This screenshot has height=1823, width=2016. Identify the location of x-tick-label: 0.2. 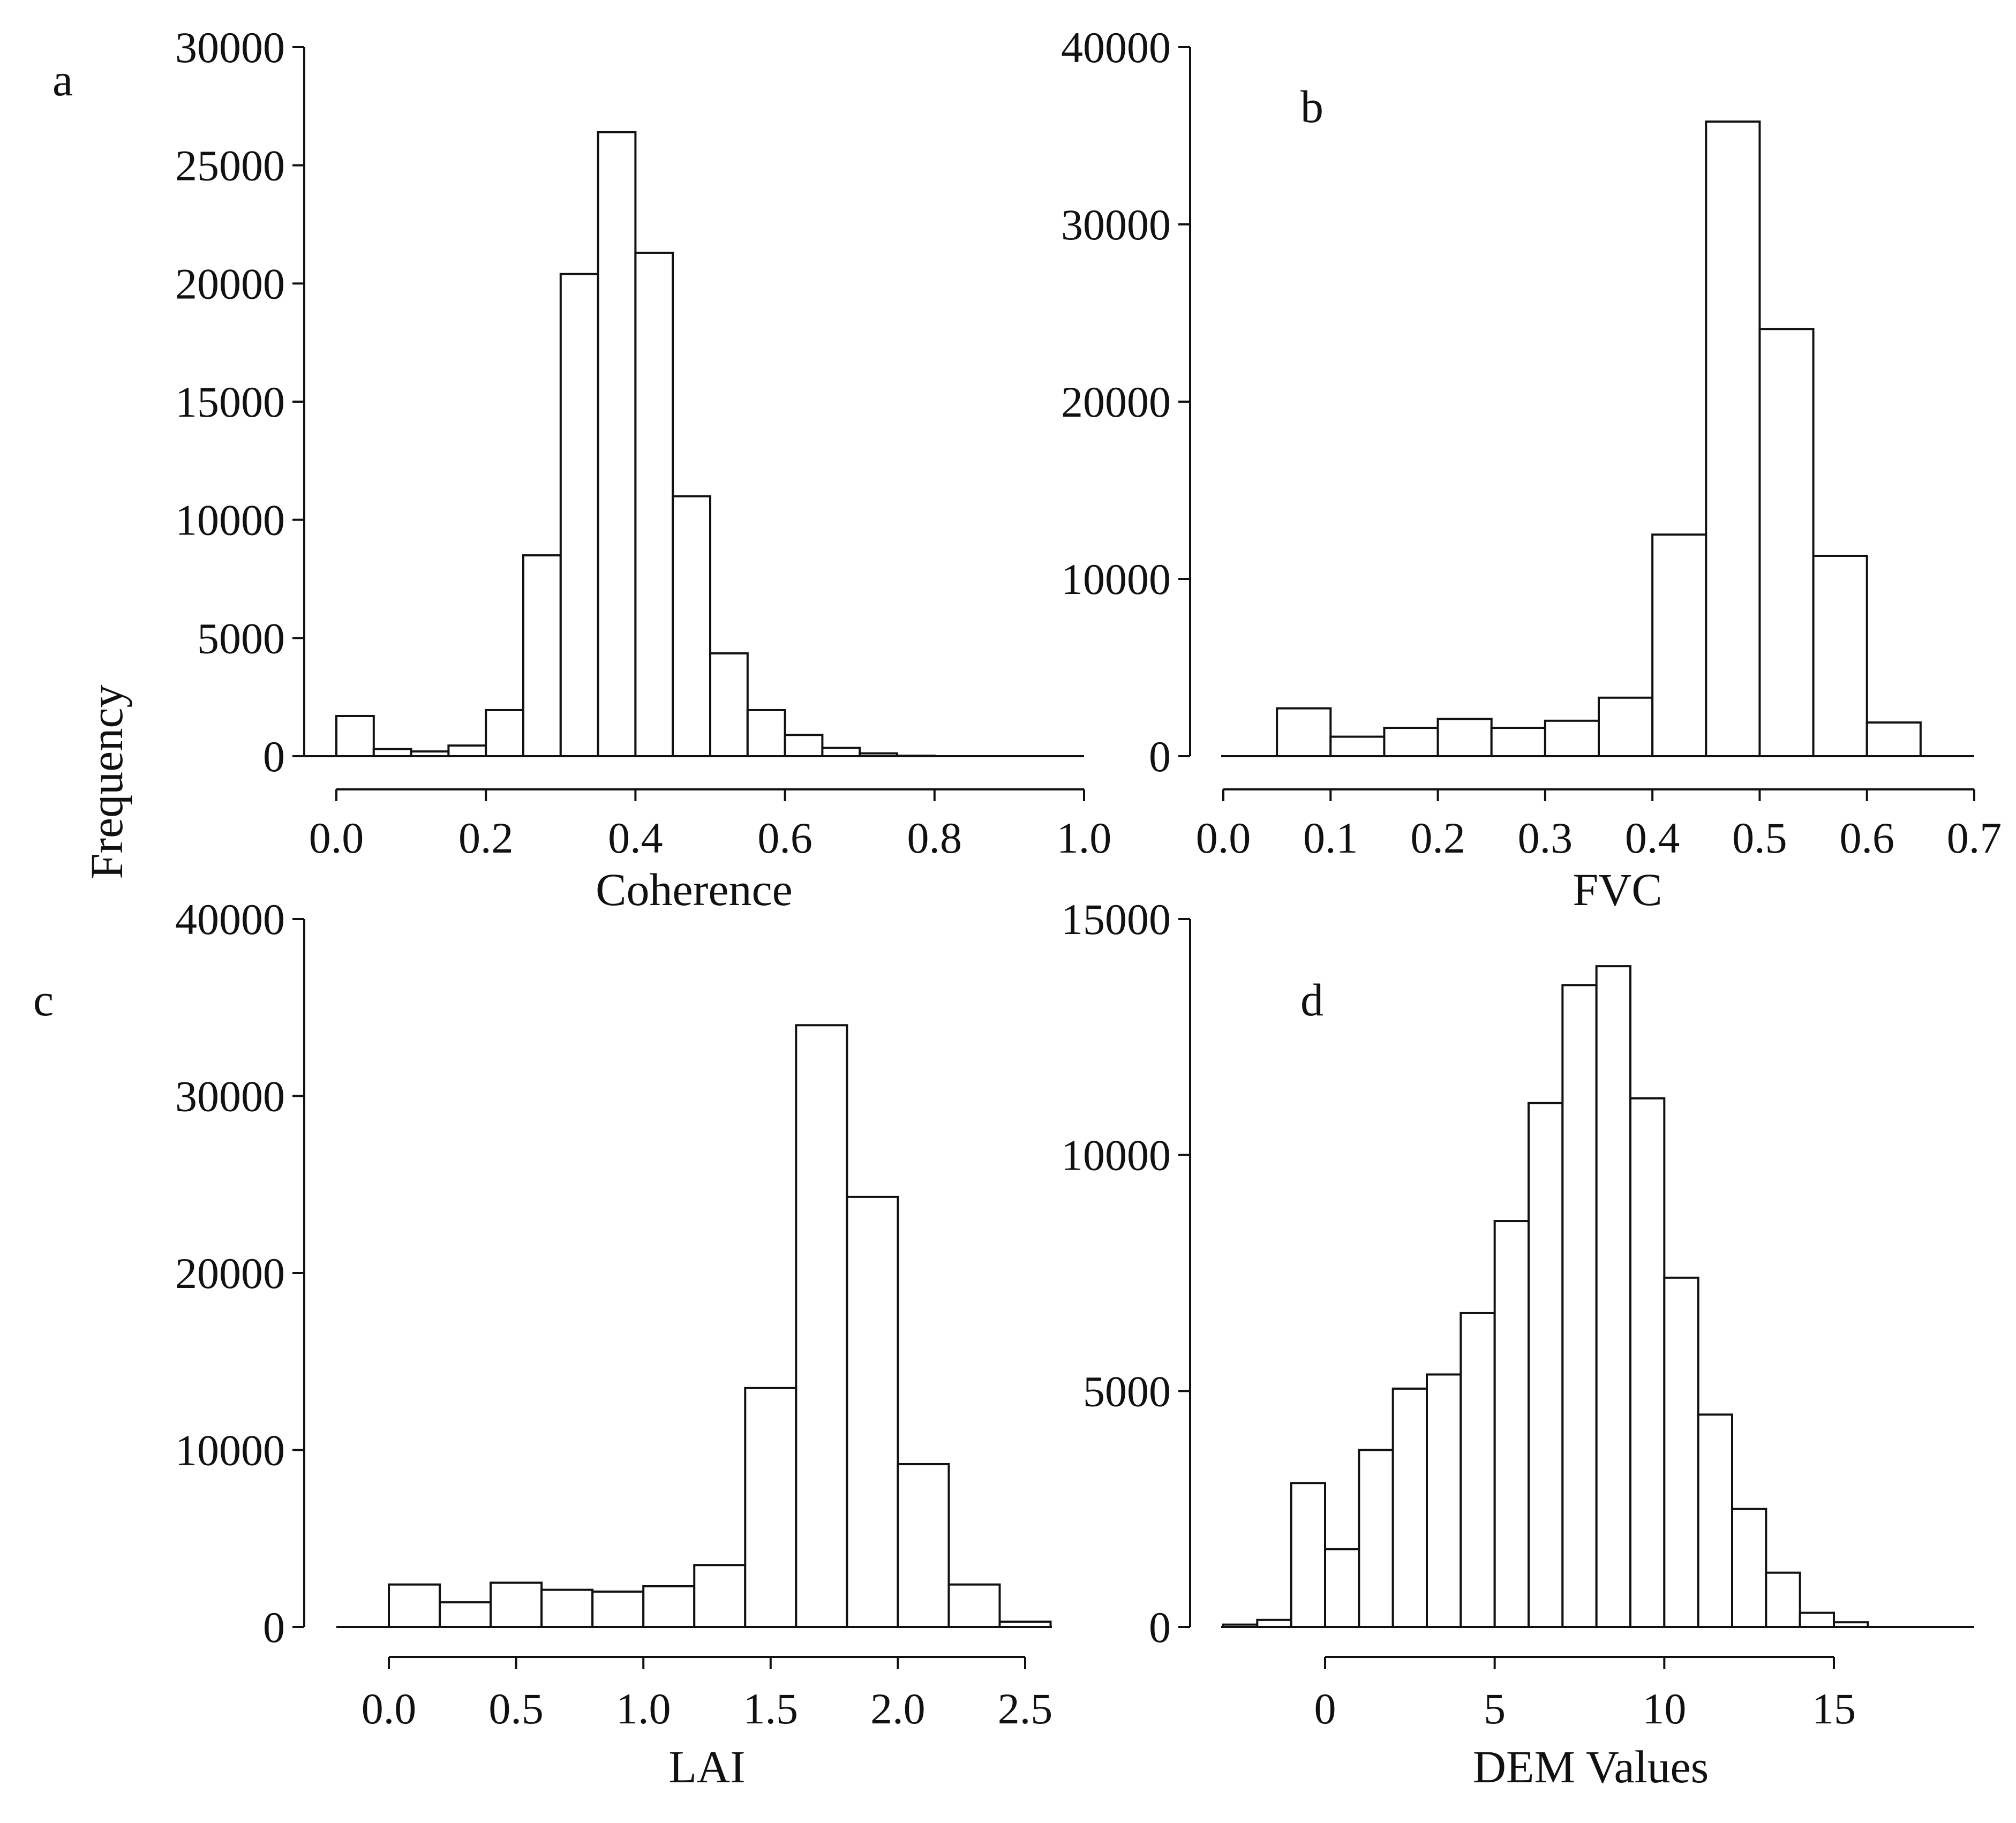
(1437, 837).